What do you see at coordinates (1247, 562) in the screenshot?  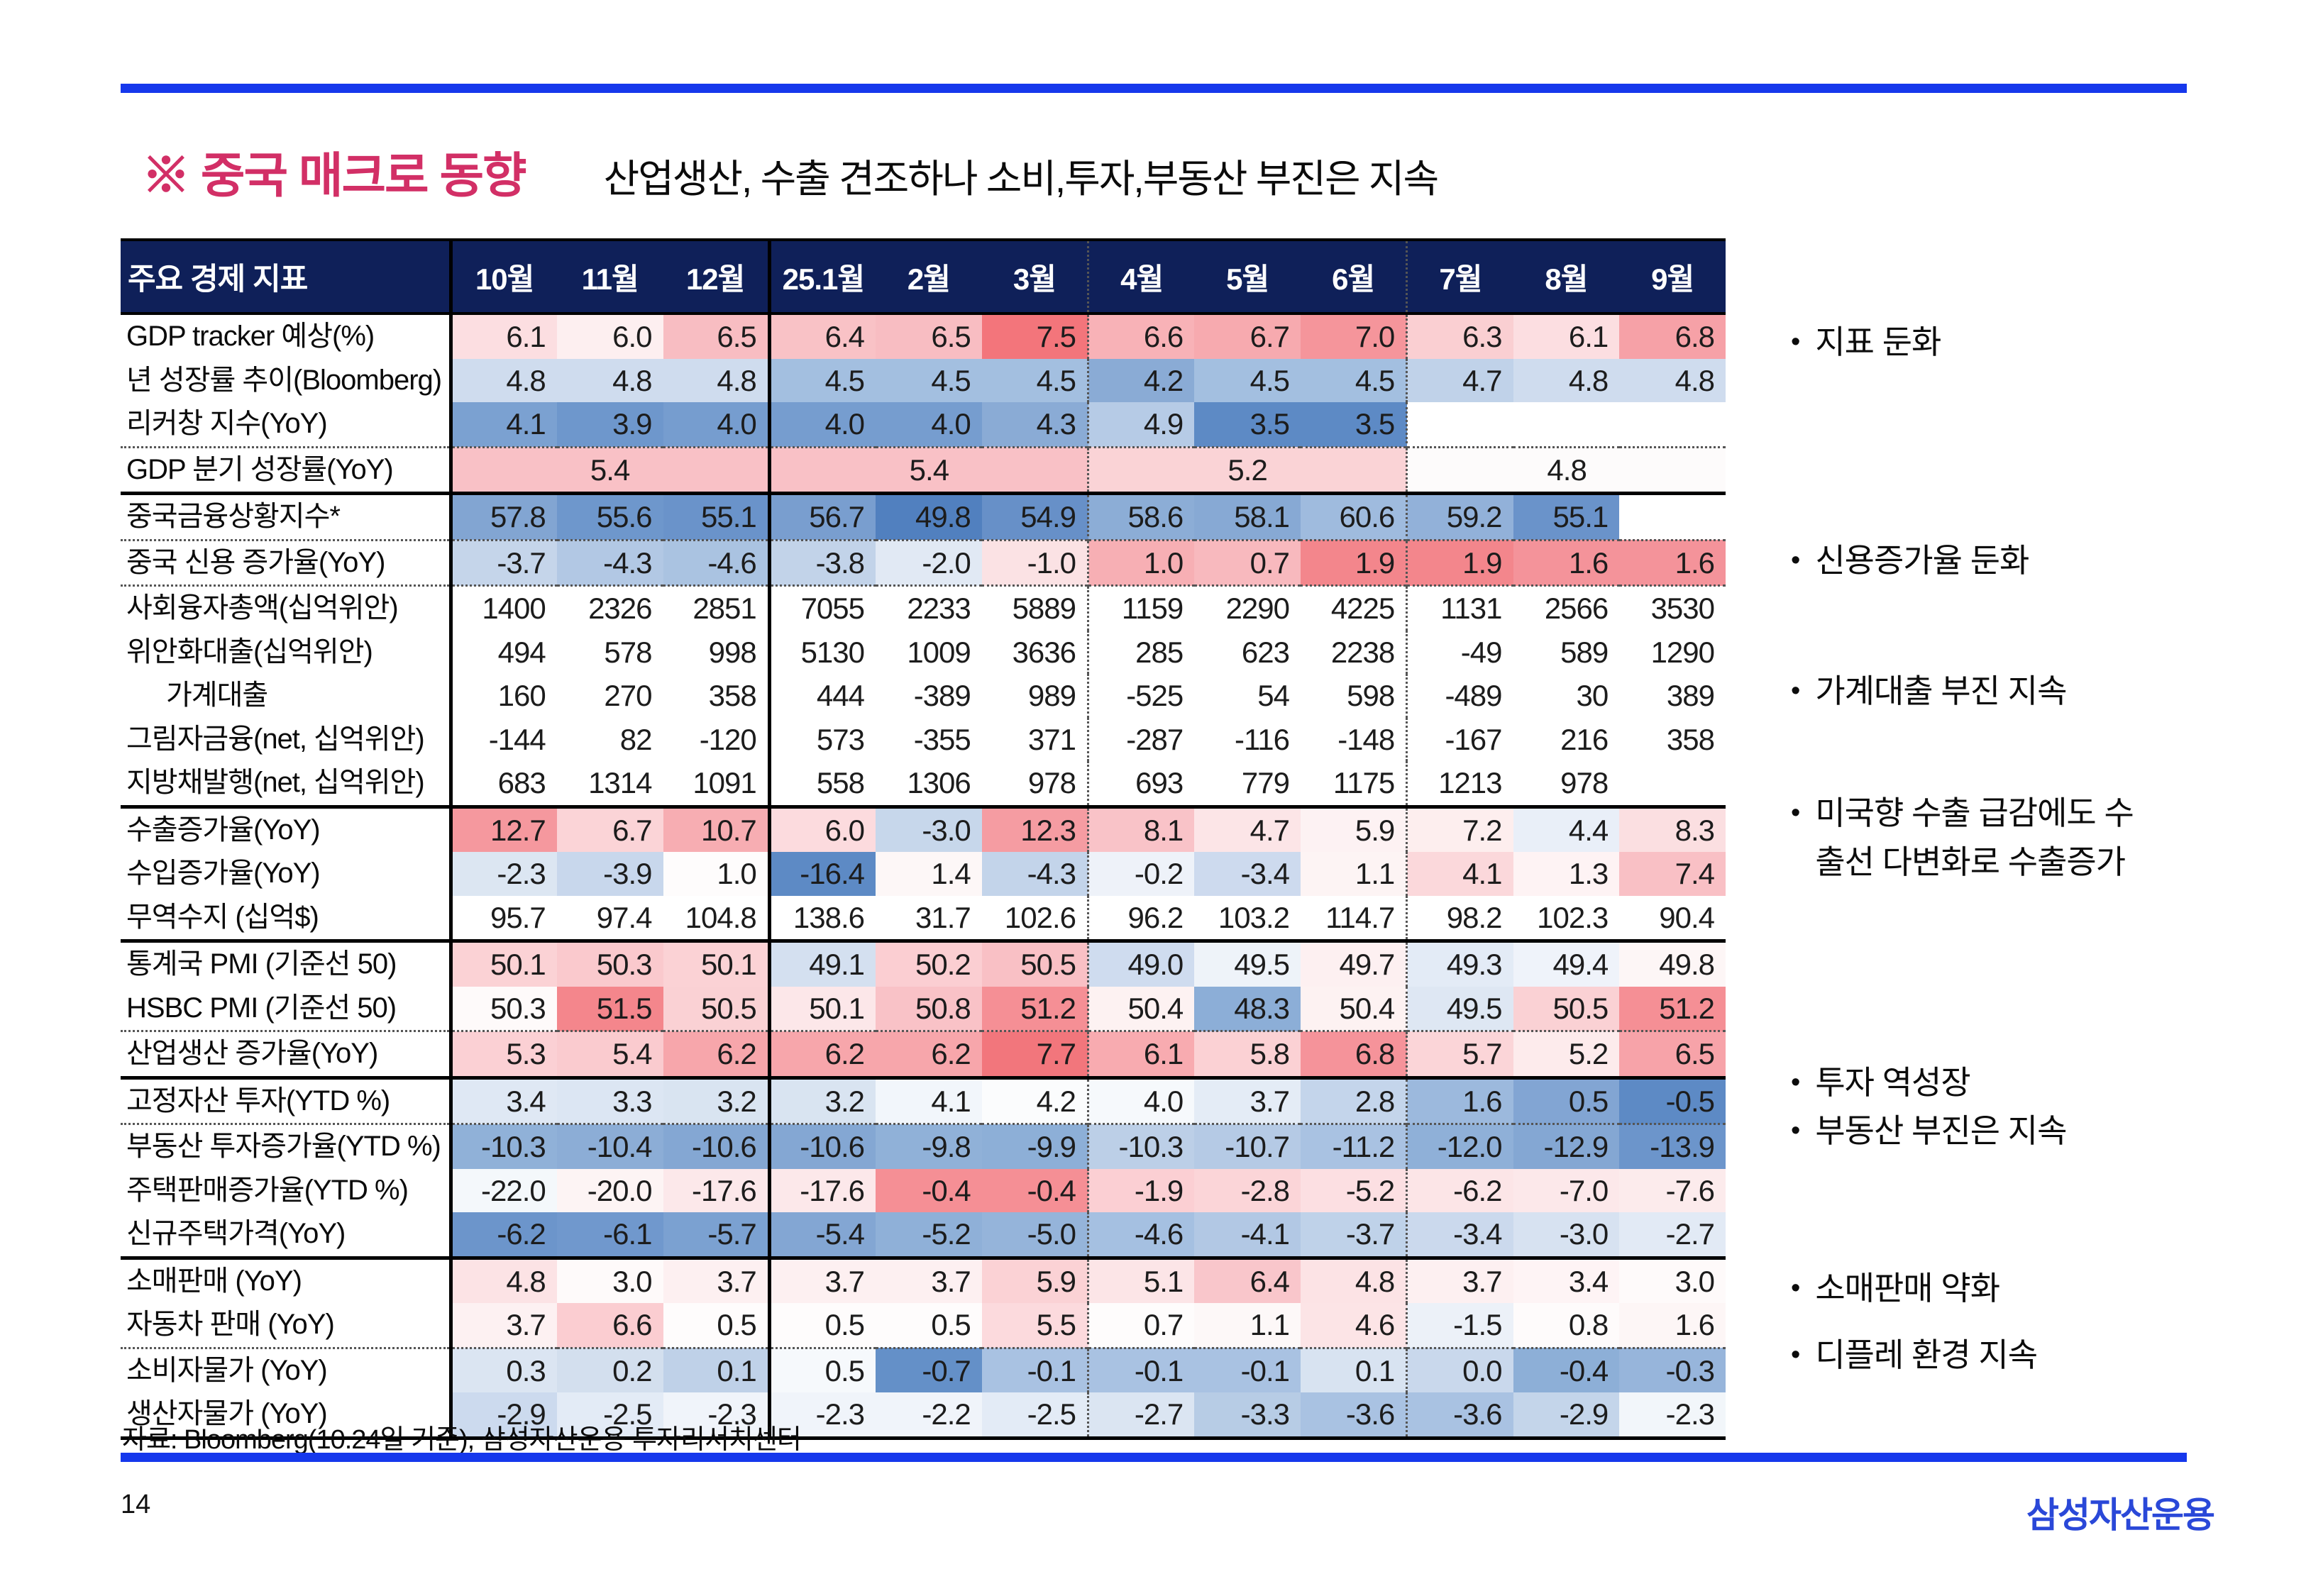 I see `value-cell: 0.7` at bounding box center [1247, 562].